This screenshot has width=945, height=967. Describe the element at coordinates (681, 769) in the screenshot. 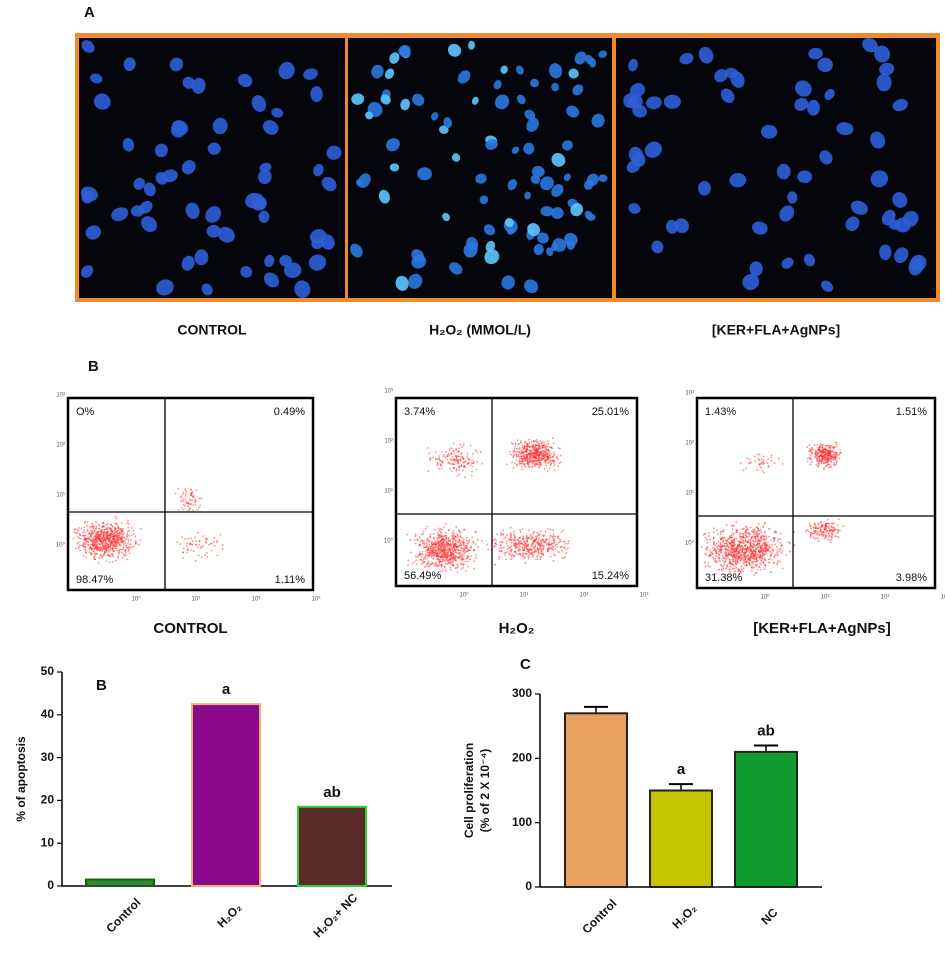

I see `annotation: a` at that location.